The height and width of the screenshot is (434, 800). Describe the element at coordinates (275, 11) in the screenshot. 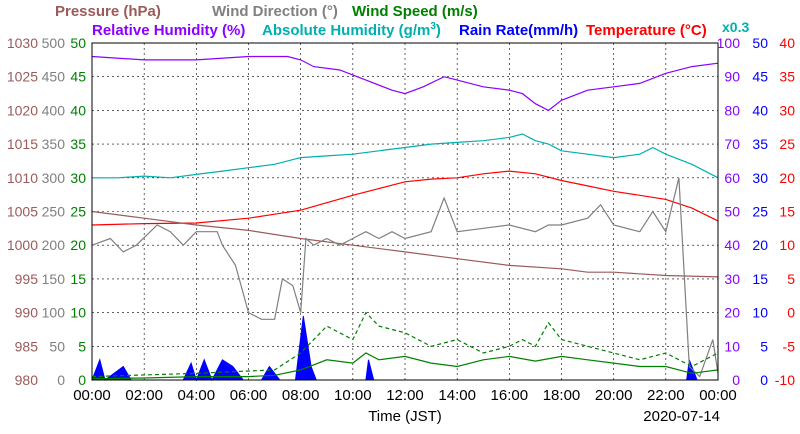

I see `legend-wind-direction: Wind Direction (°)` at that location.